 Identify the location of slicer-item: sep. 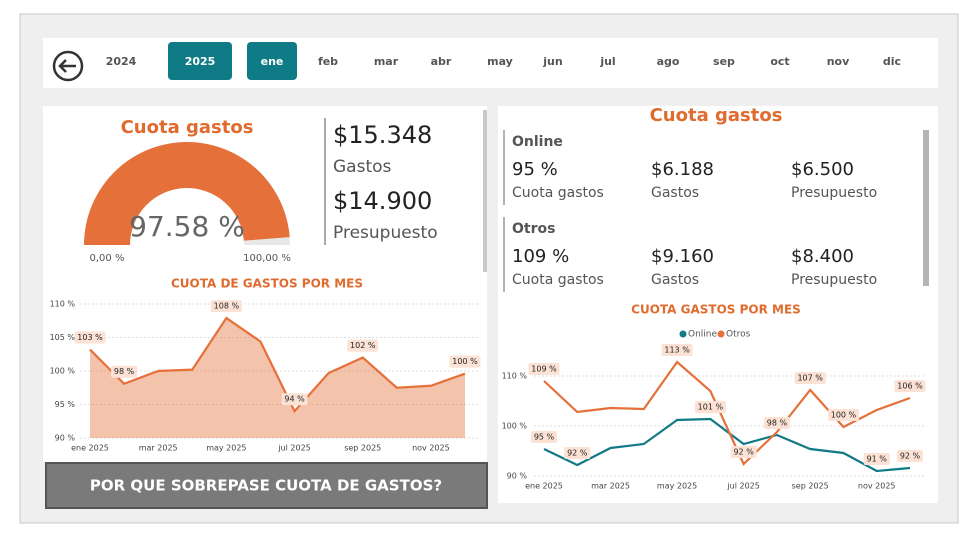
(724, 61).